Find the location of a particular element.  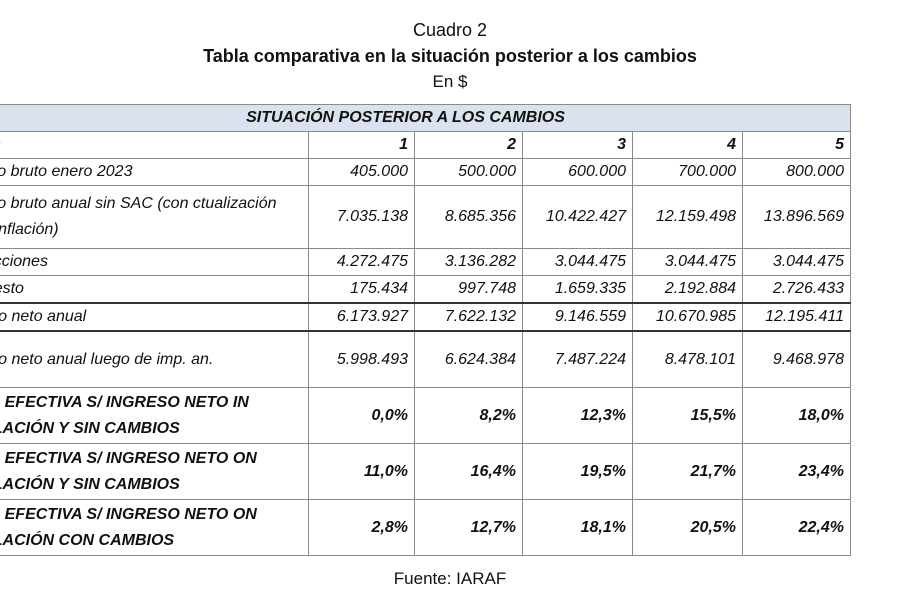

table-cell: 5.998.493 is located at coordinates (361, 359).